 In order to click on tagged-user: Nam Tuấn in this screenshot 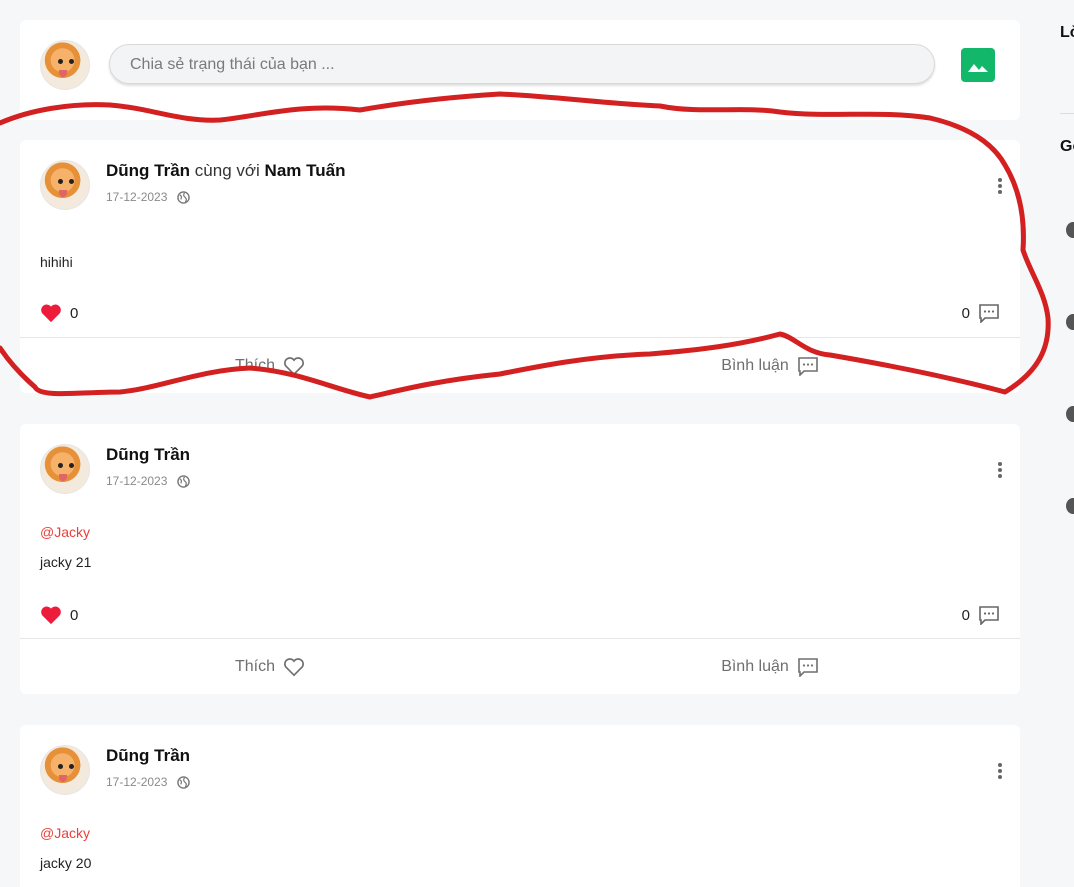, I will do `click(305, 170)`.